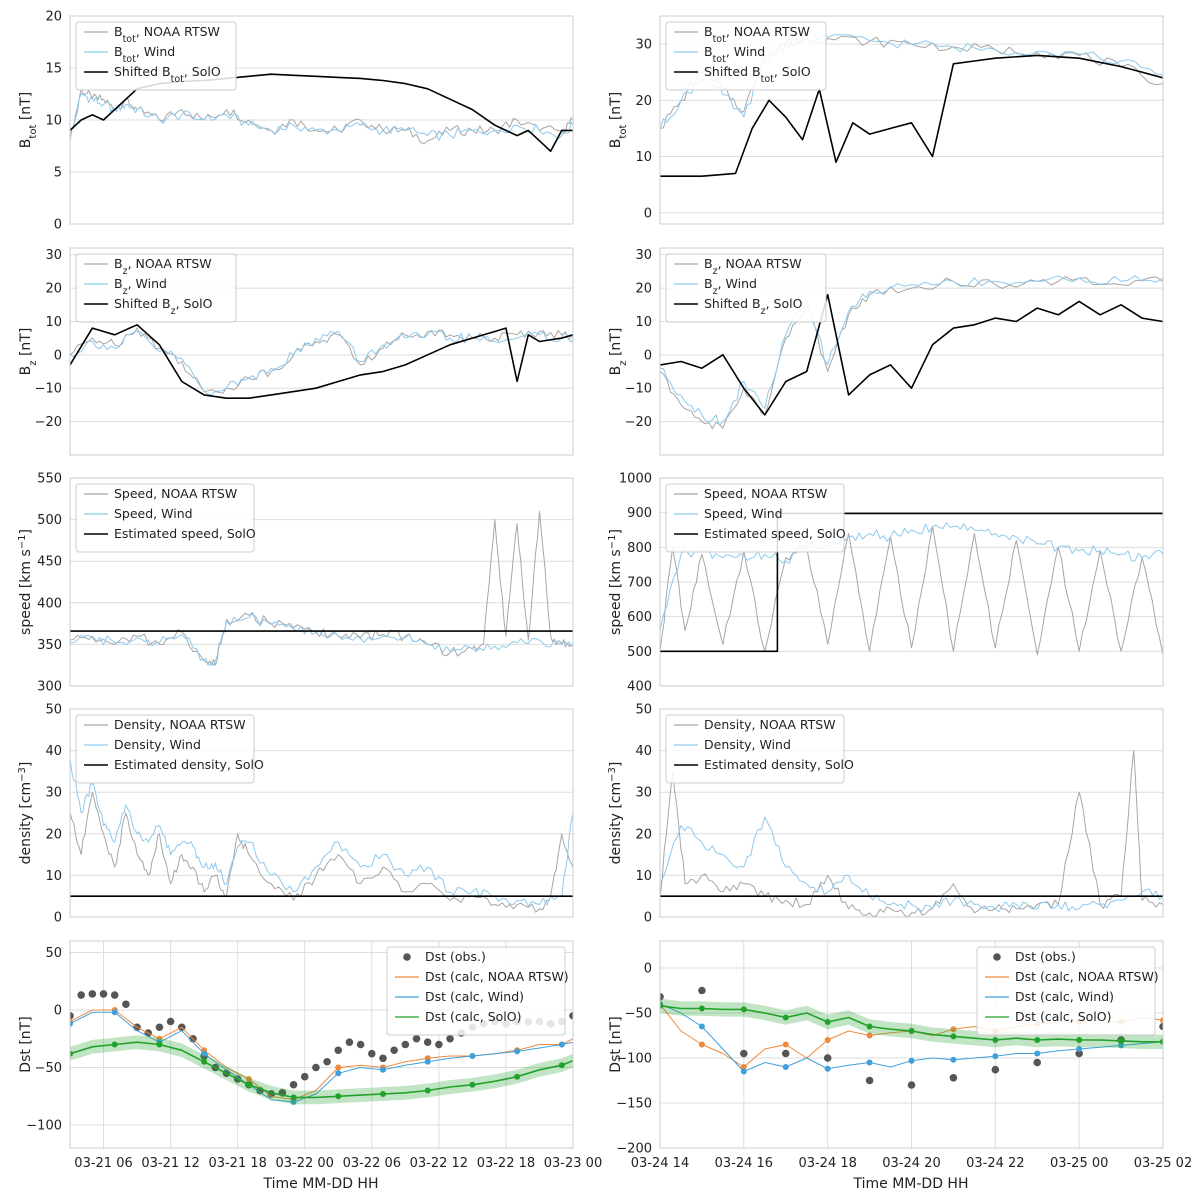 Image resolution: width=1200 pixels, height=1200 pixels. I want to click on legend-label: Estimated density, SolO, so click(189, 764).